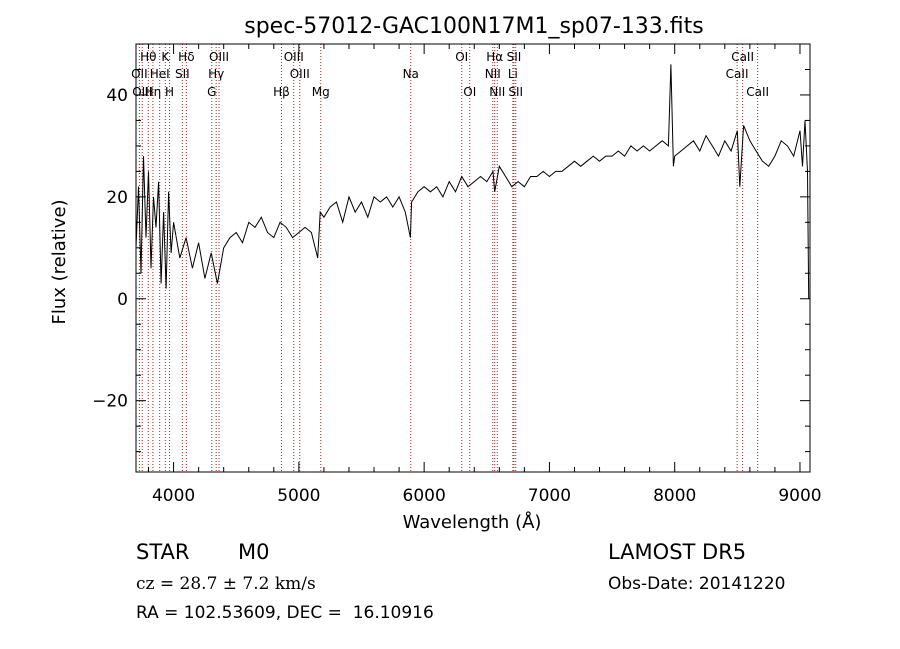 This screenshot has width=900, height=649. Describe the element at coordinates (163, 552) in the screenshot. I see `object-type: STAR` at that location.